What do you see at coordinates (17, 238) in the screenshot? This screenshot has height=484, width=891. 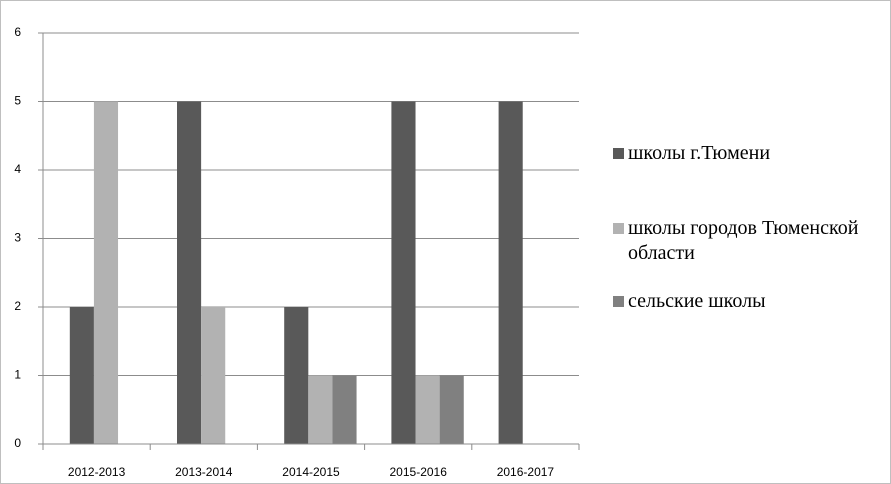 I see `y-tick-label: 3` at bounding box center [17, 238].